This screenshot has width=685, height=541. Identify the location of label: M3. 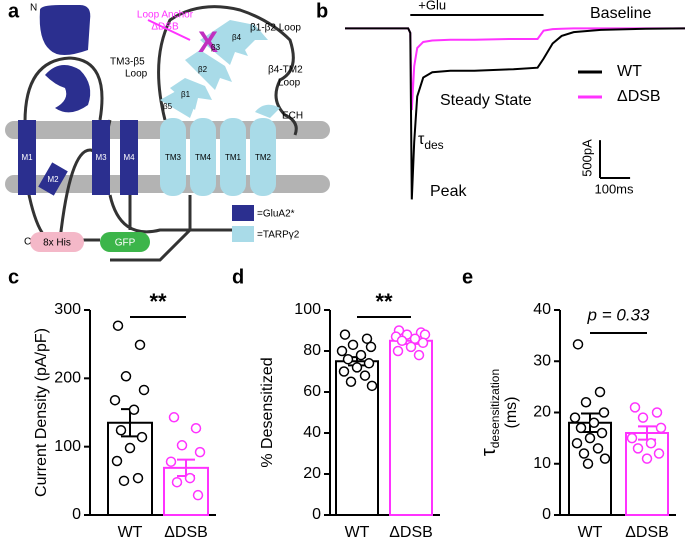
(101, 157).